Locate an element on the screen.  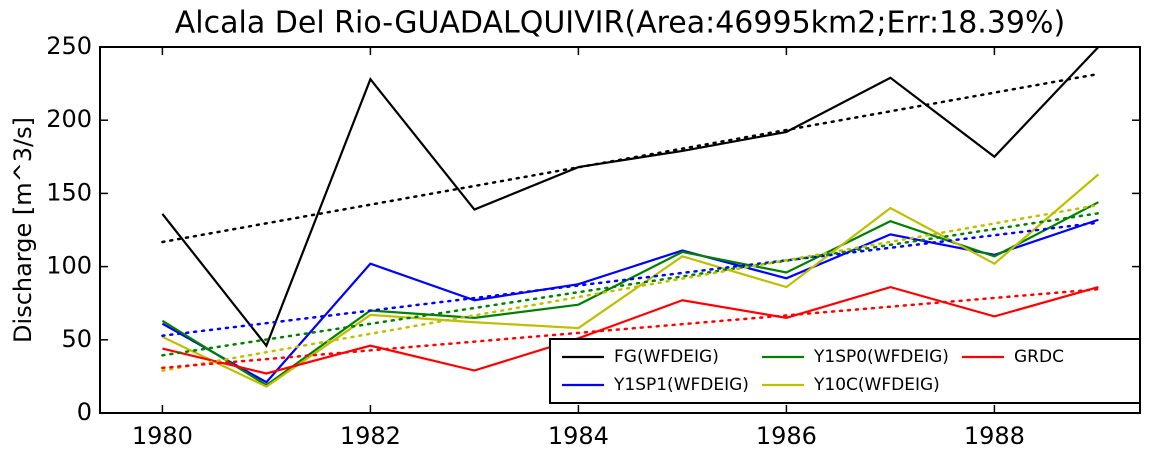
legend-box is located at coordinates (845, 371).